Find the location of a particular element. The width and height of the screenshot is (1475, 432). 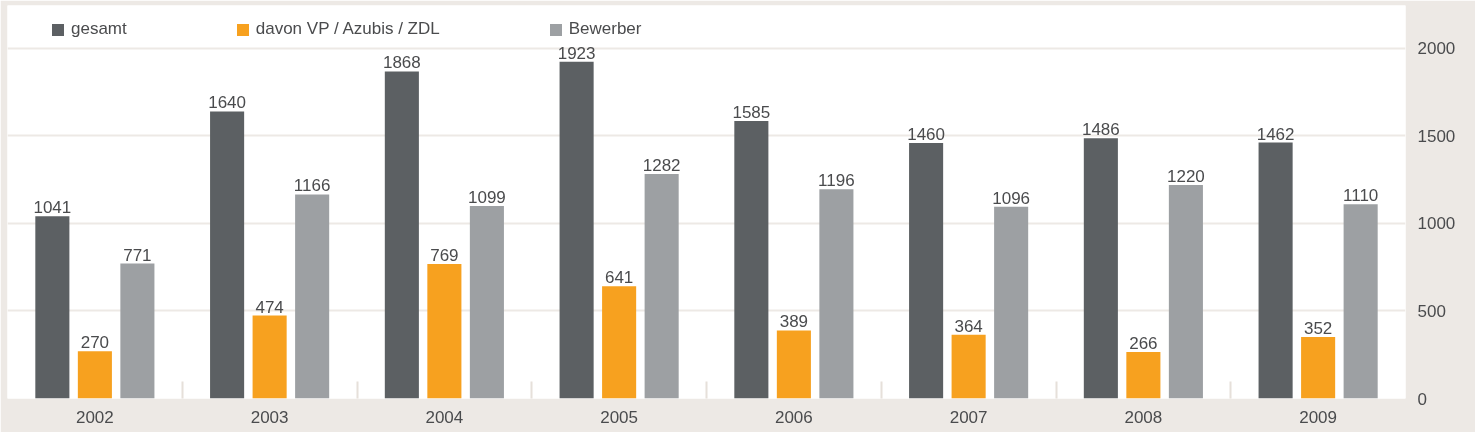

x-tick-label: 2005 is located at coordinates (619, 417).